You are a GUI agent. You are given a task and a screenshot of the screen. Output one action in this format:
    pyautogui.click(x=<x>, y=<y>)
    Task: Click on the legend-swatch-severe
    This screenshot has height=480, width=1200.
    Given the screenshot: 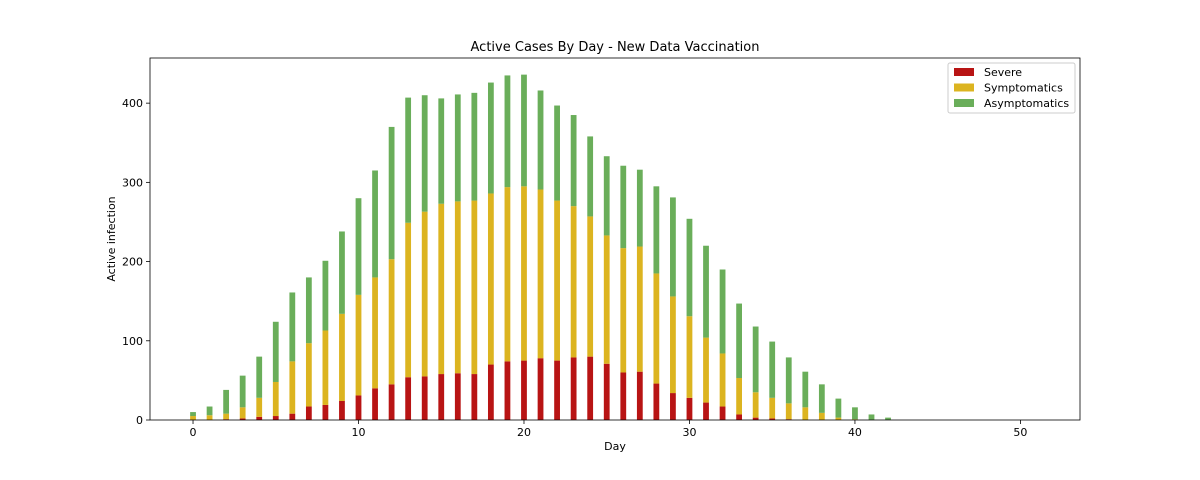 What is the action you would take?
    pyautogui.click(x=964, y=72)
    